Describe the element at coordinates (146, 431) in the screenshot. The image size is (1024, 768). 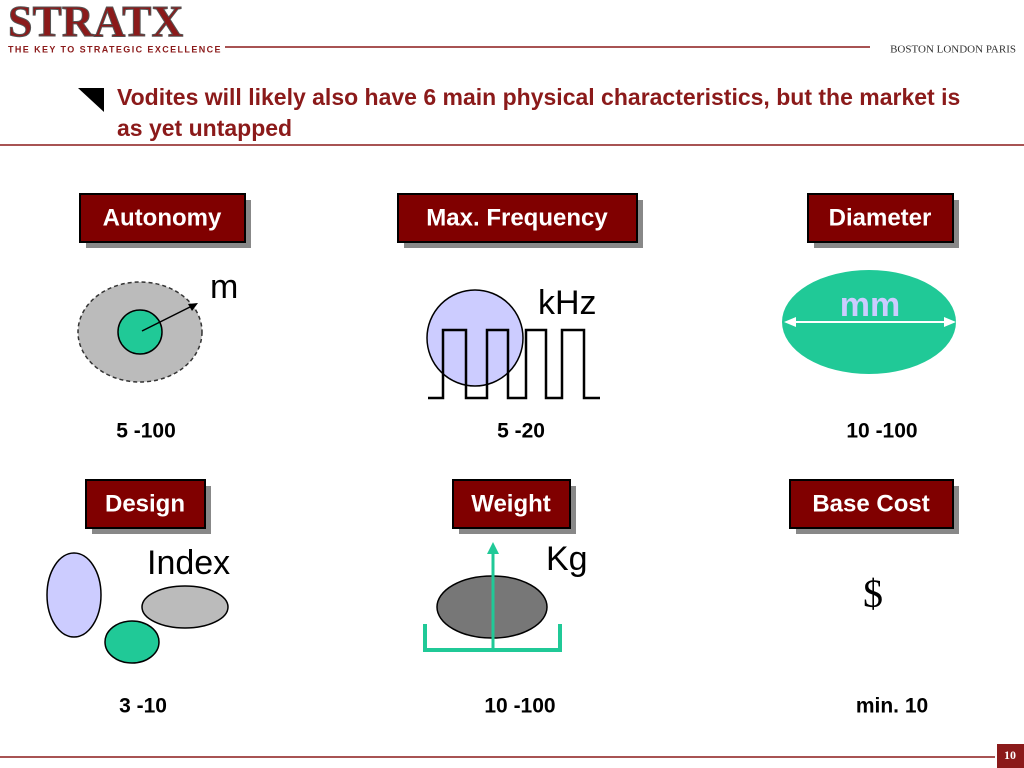
I see `range: 5 -100` at that location.